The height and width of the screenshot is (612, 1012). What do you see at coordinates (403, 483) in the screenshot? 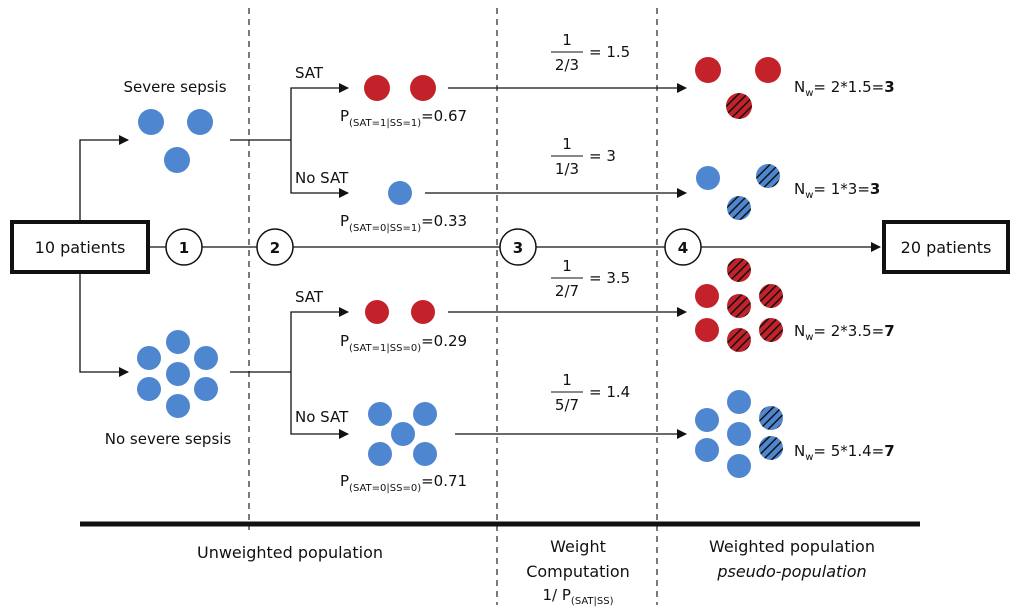
I see `probability-nosat-nosevere: P(SAT=0|SS=0)=0.71` at bounding box center [403, 483].